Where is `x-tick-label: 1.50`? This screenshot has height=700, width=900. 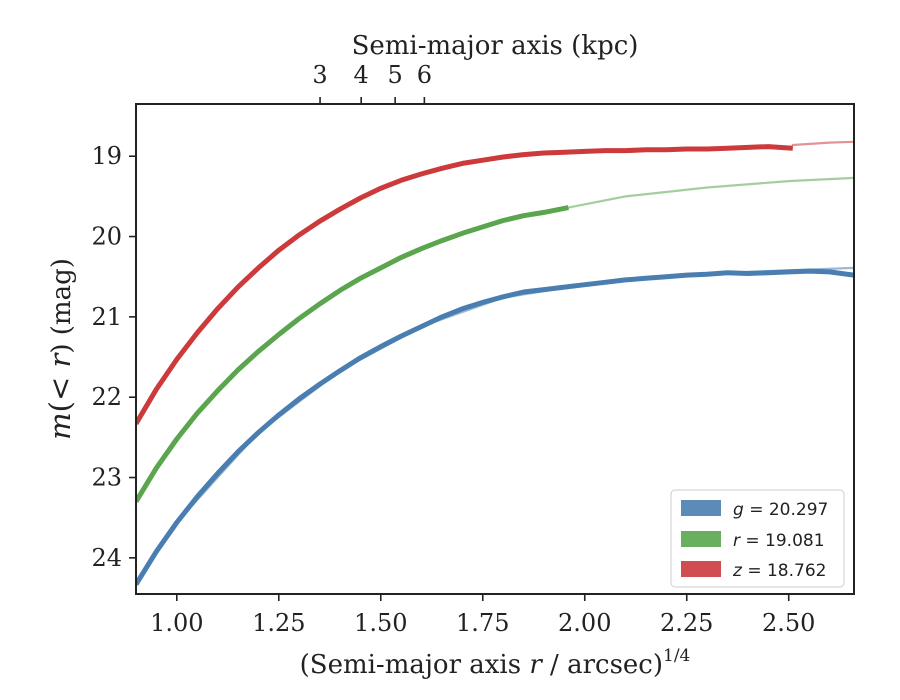 x-tick-label: 1.50 is located at coordinates (380, 623).